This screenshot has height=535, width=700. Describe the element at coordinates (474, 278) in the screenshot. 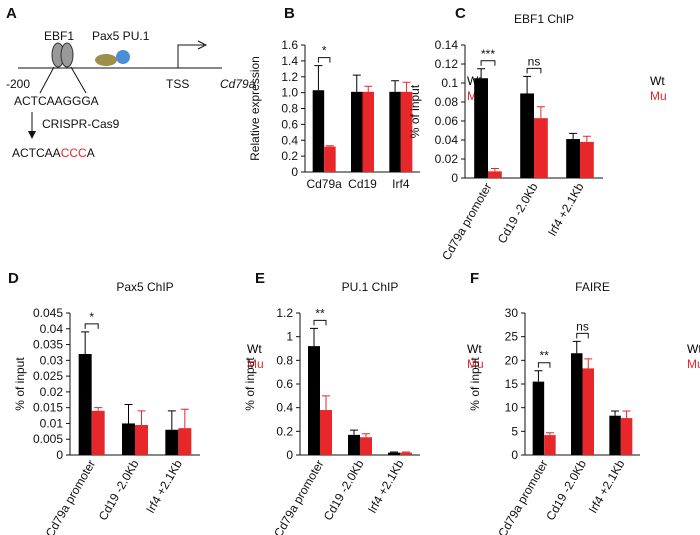

I see `panel-letter: F` at that location.